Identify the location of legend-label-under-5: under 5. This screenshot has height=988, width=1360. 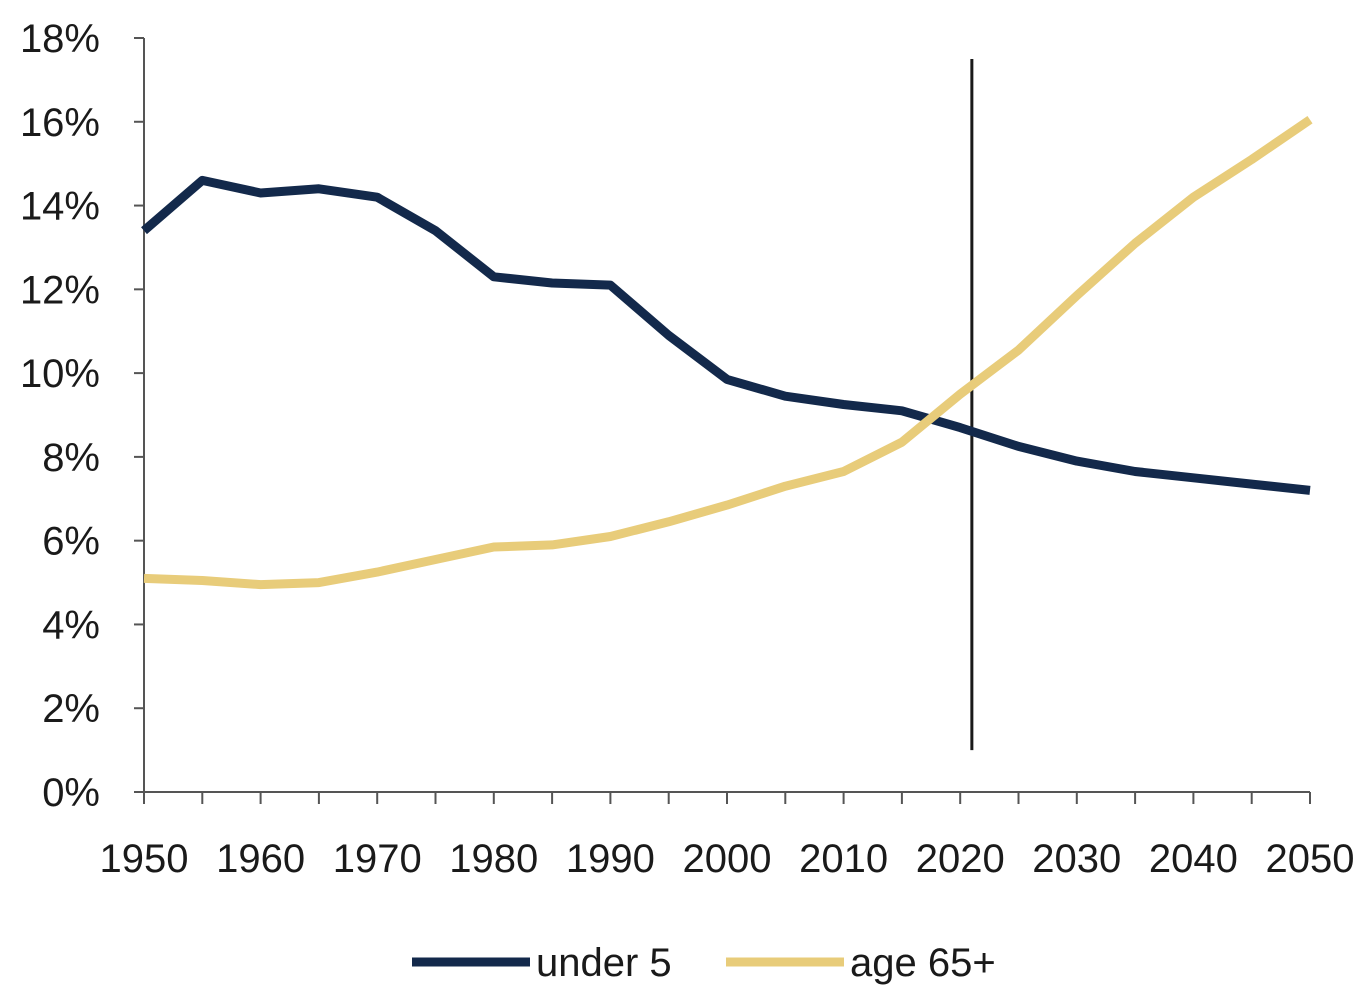
(604, 963).